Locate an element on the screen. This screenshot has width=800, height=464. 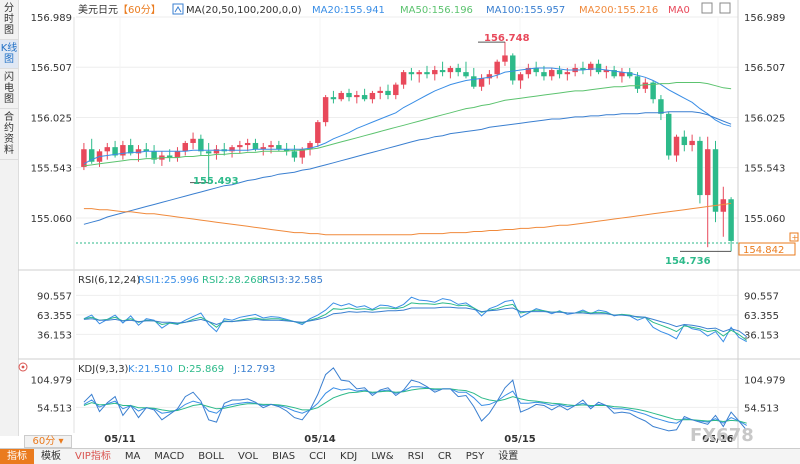
toolbar-ma: MA is located at coordinates (132, 456).